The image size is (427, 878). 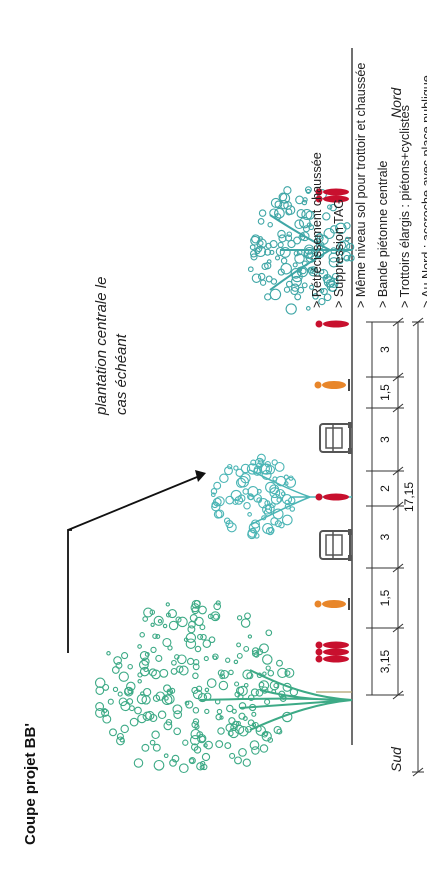 What do you see at coordinates (385, 536) in the screenshot?
I see `dimension-label: 3` at bounding box center [385, 536].